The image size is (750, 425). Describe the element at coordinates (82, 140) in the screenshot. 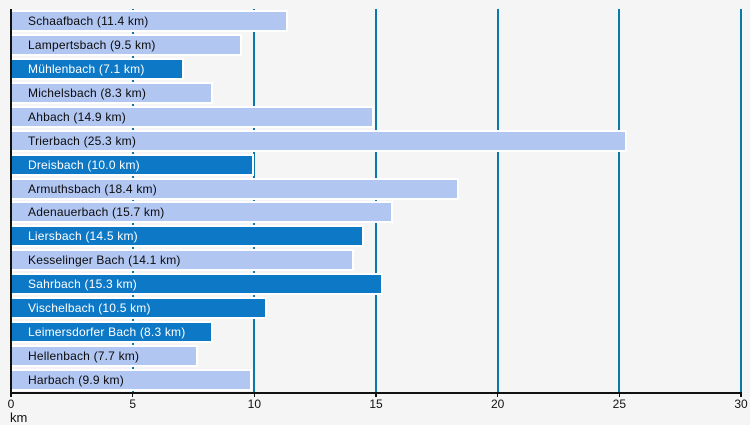

I see `bar-label: Trierbach (25.3 km)` at that location.